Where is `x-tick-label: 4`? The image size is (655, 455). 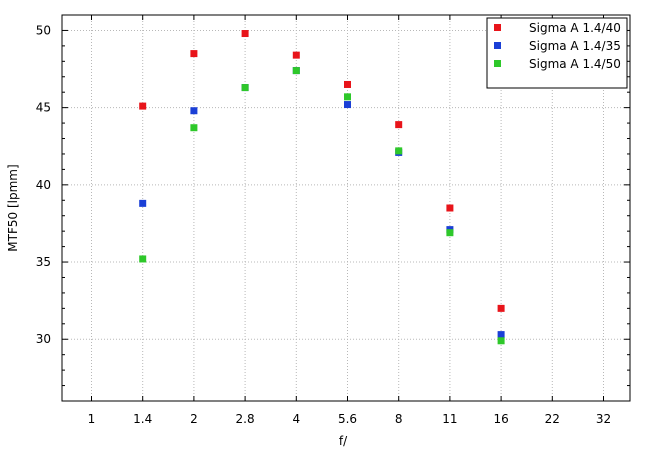 x-tick-label: 4 is located at coordinates (296, 419).